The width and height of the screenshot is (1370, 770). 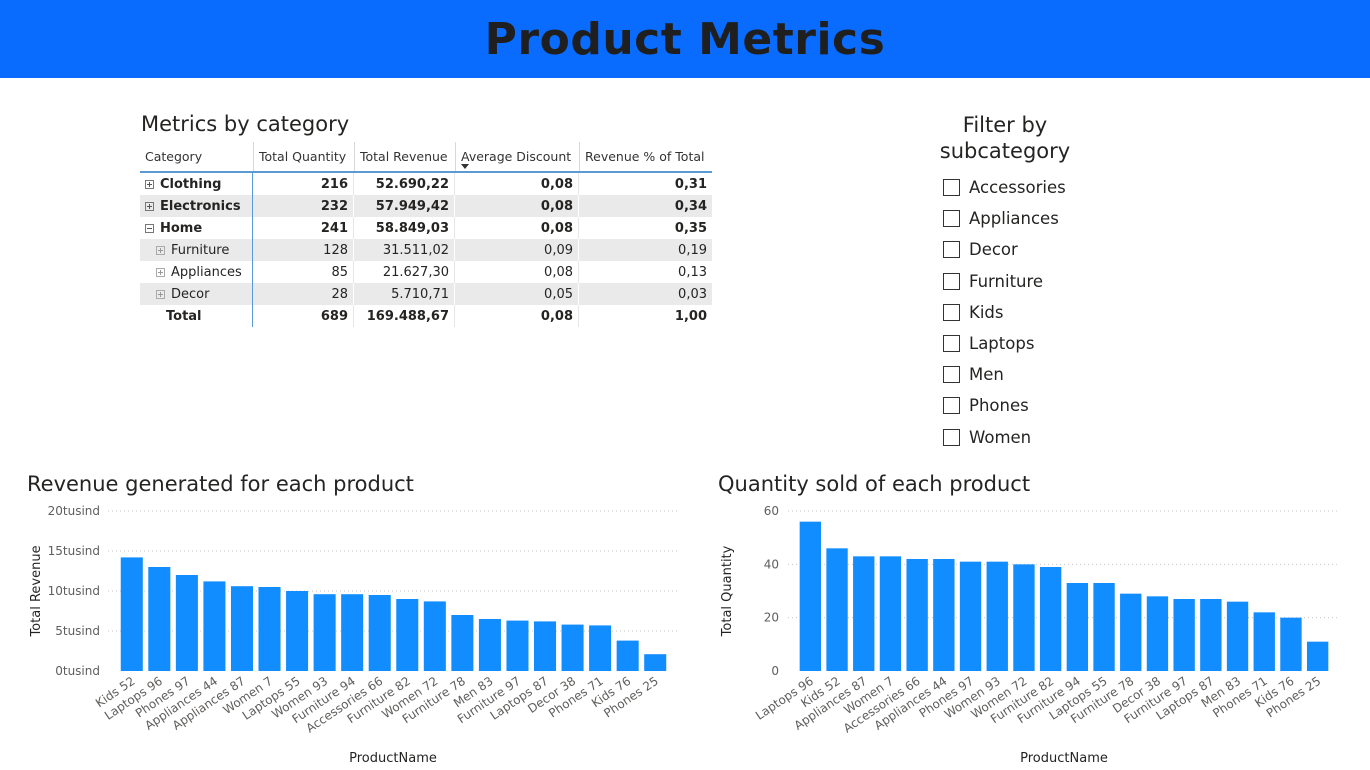 What do you see at coordinates (190, 294) in the screenshot?
I see `category-label: Decor` at bounding box center [190, 294].